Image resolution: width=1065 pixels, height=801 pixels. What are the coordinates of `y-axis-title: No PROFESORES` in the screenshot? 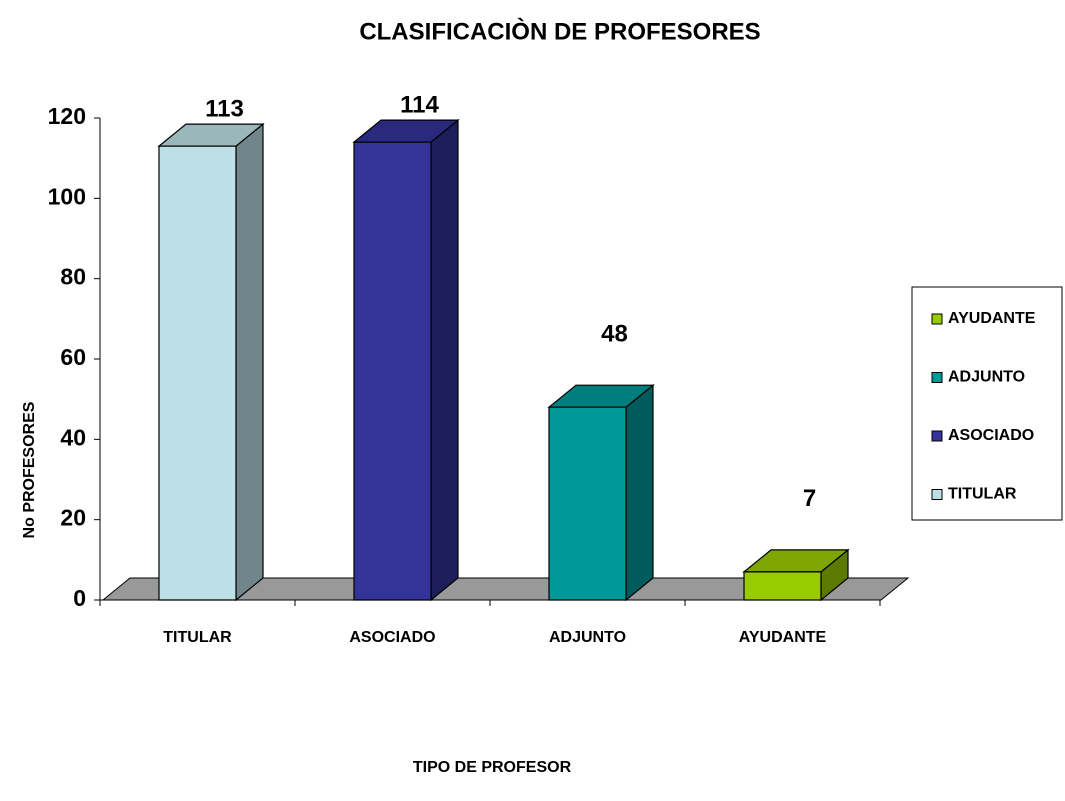 It's located at (29, 469).